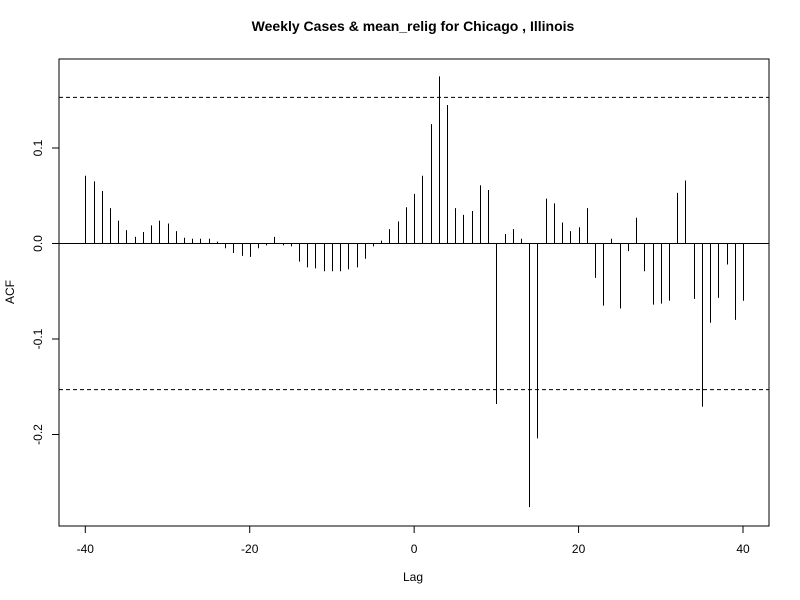 The image size is (800, 600). What do you see at coordinates (38, 434) in the screenshot?
I see `y-tick-label: -0.2` at bounding box center [38, 434].